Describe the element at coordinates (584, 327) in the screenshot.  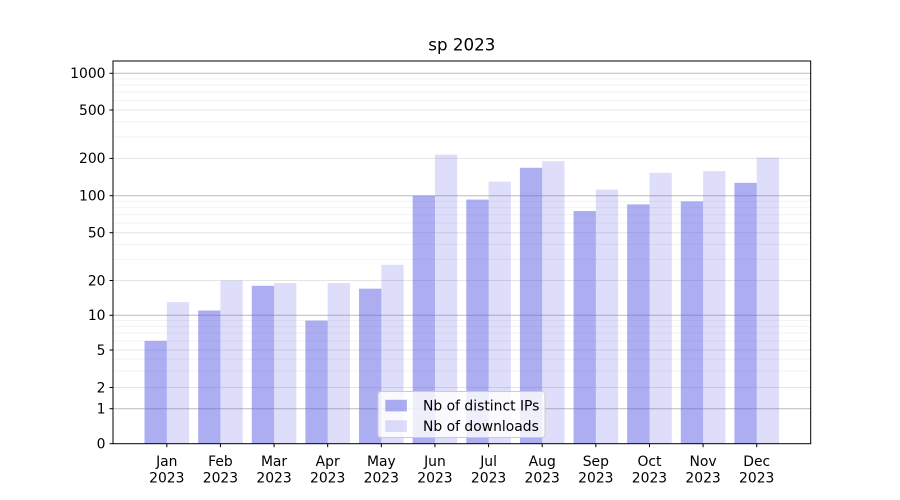
I see `bar-sep-distinct-ips` at that location.